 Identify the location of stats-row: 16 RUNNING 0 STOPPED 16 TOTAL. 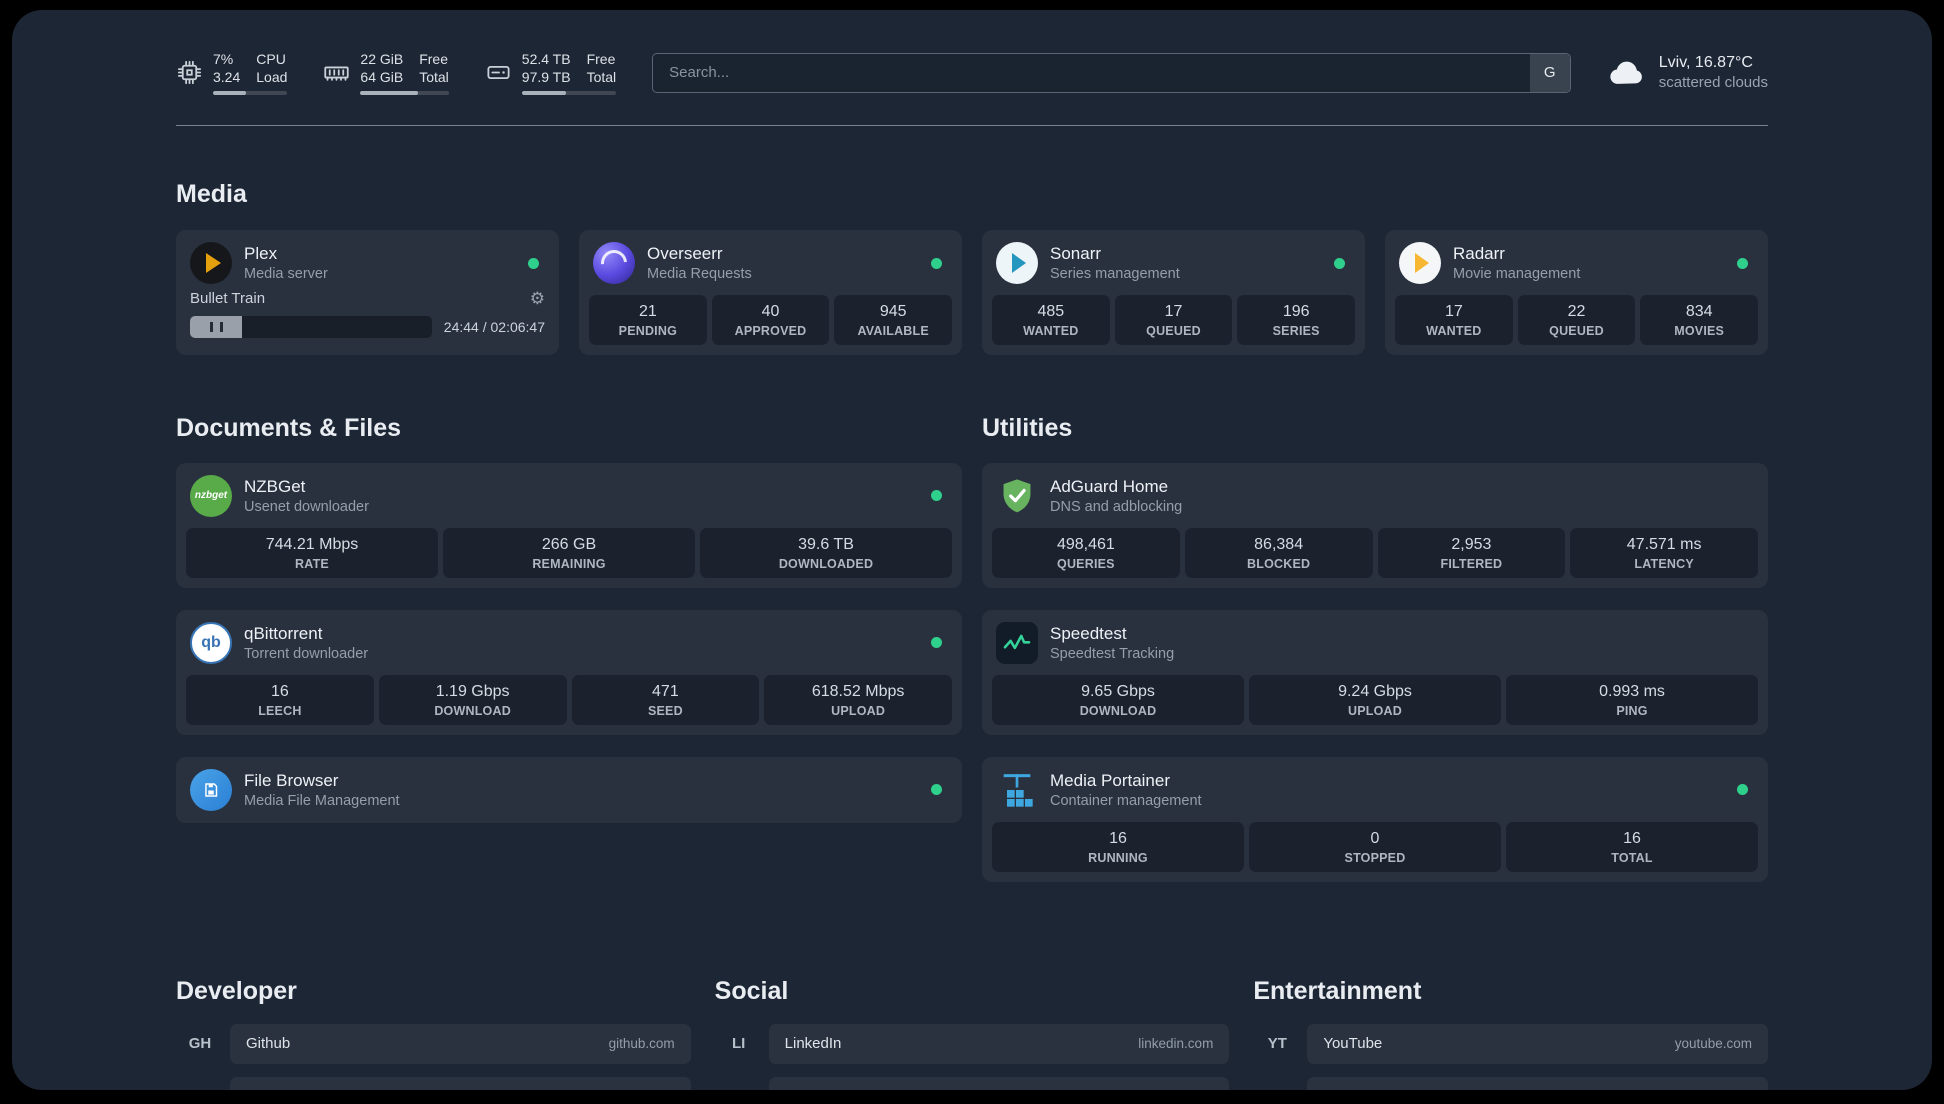
(1375, 846).